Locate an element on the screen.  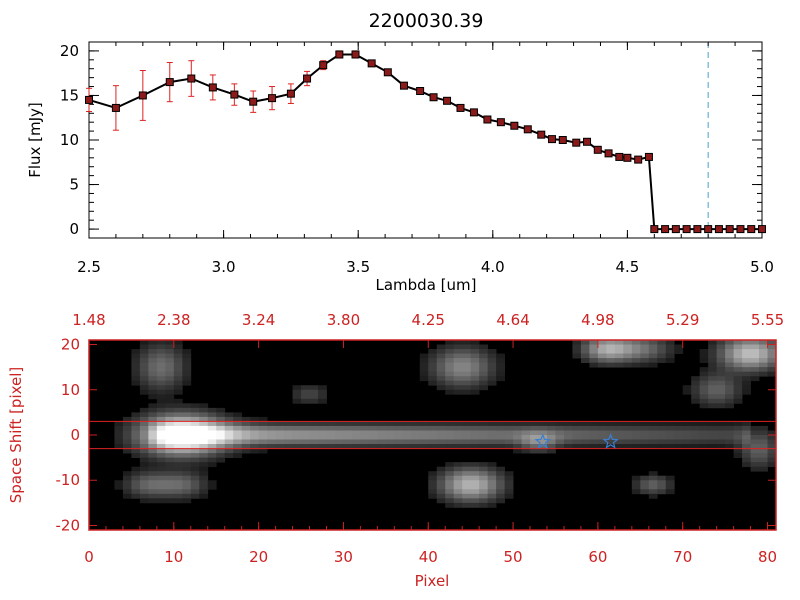
wavelength-tick-label: 3.24 is located at coordinates (258, 320).